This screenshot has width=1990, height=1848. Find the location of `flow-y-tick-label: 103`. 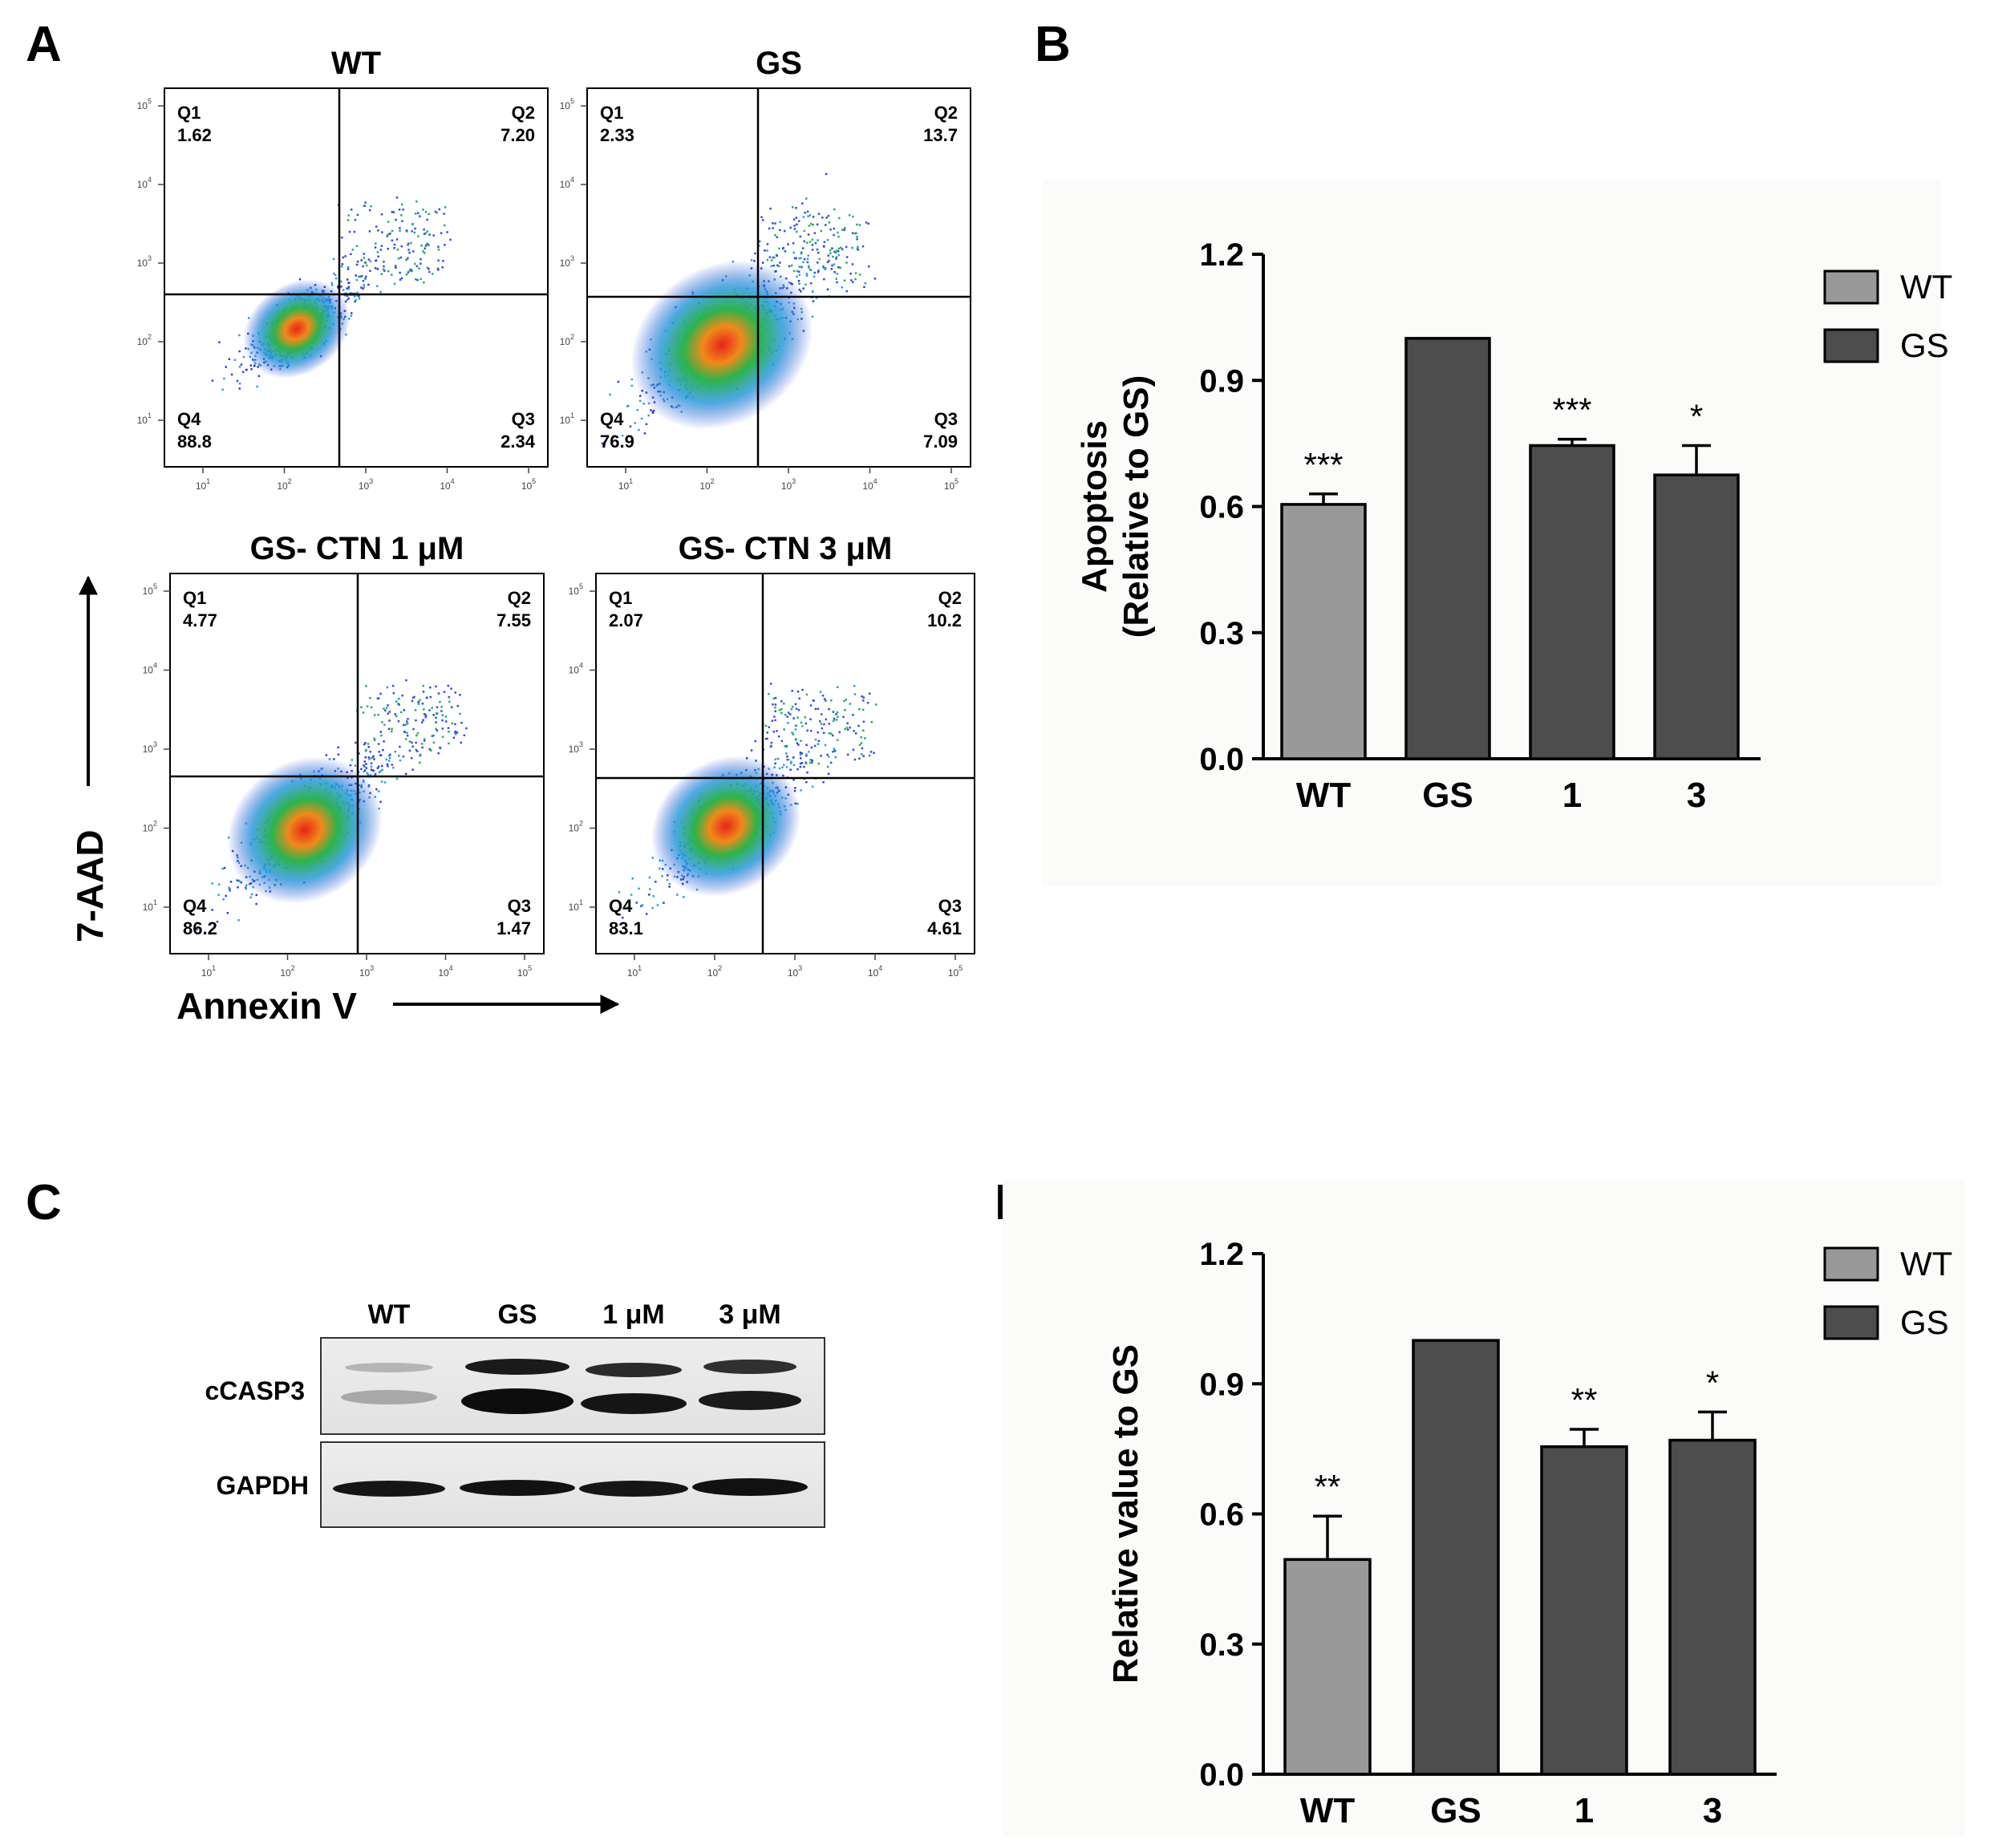

flow-y-tick-label: 103 is located at coordinates (150, 747).